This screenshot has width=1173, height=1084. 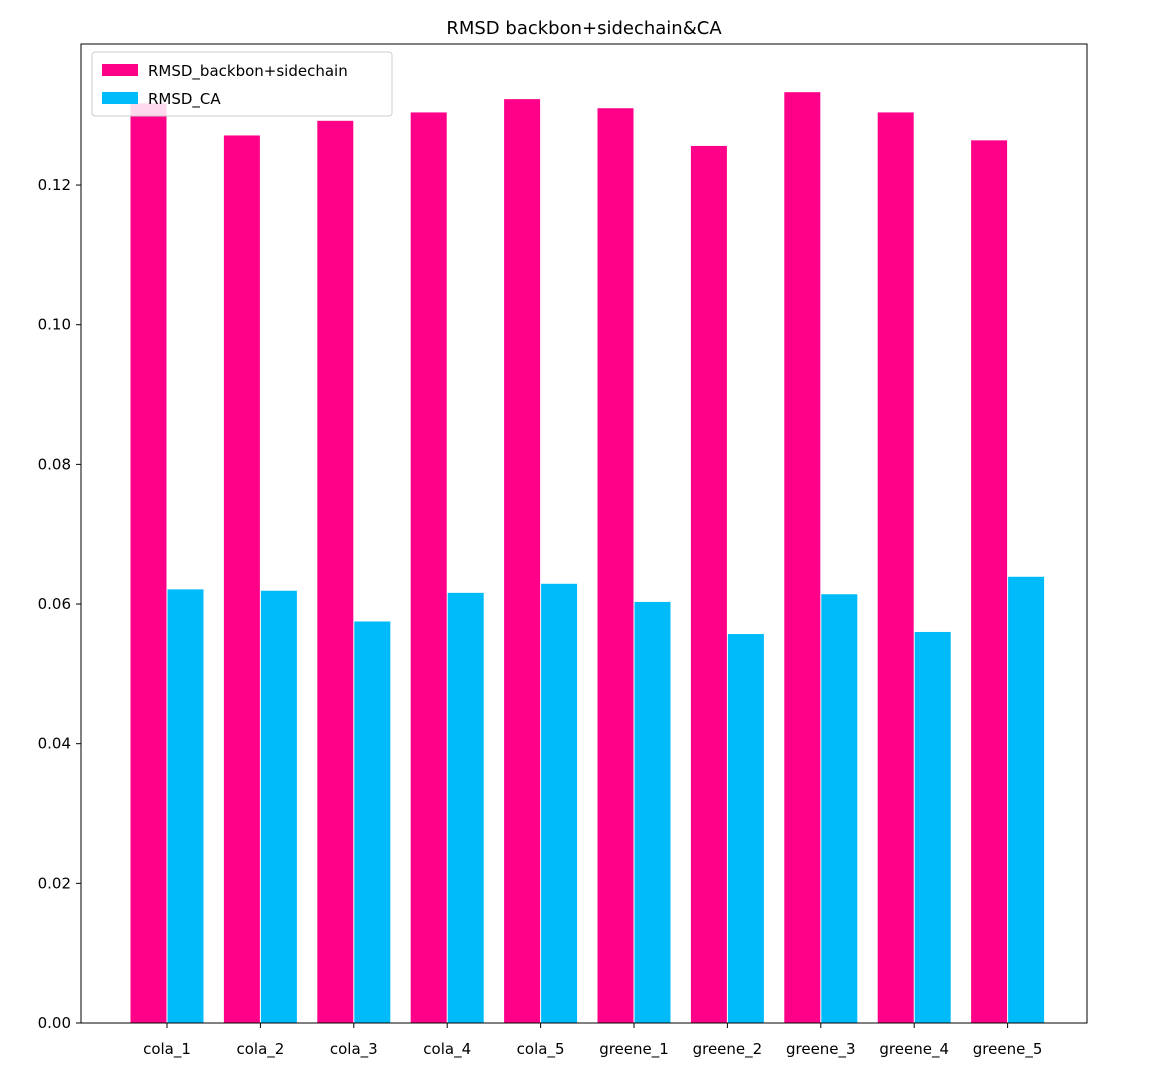 What do you see at coordinates (821, 1049) in the screenshot?
I see `x-tick-label: greene_3` at bounding box center [821, 1049].